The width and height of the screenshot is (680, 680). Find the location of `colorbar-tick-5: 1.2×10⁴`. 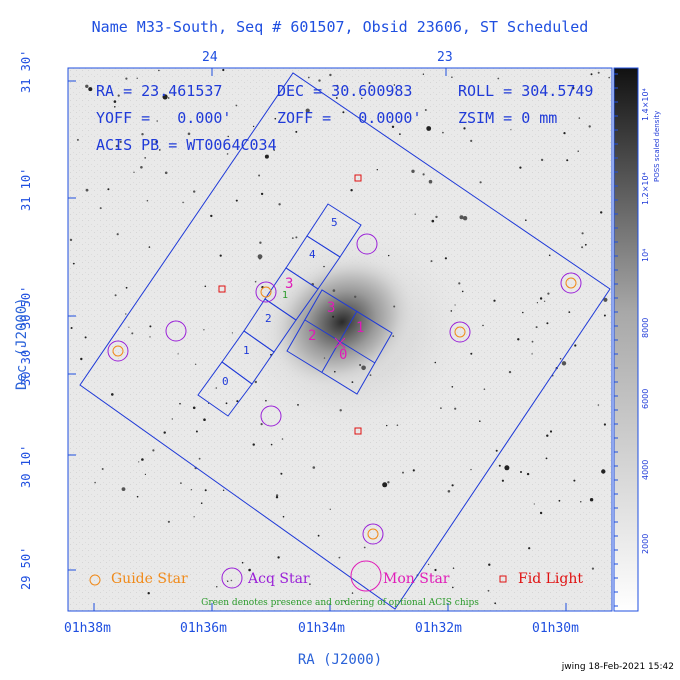

colorbar-tick-5: 1.2×10⁴ is located at coordinates (645, 188).